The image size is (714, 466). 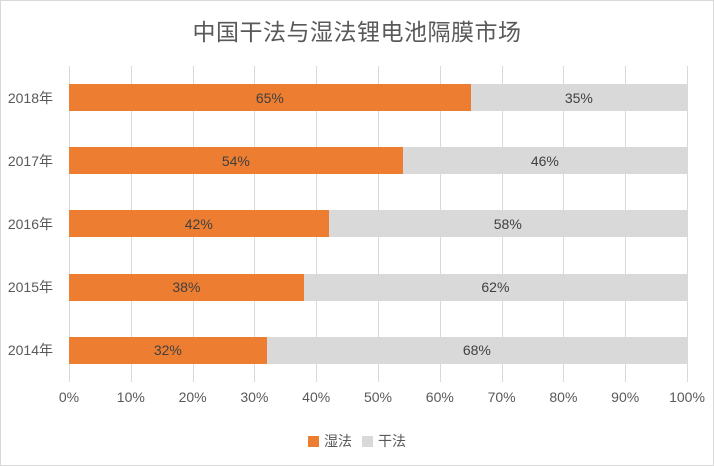 I want to click on x-axis-tick-label: 40%, so click(x=316, y=397).